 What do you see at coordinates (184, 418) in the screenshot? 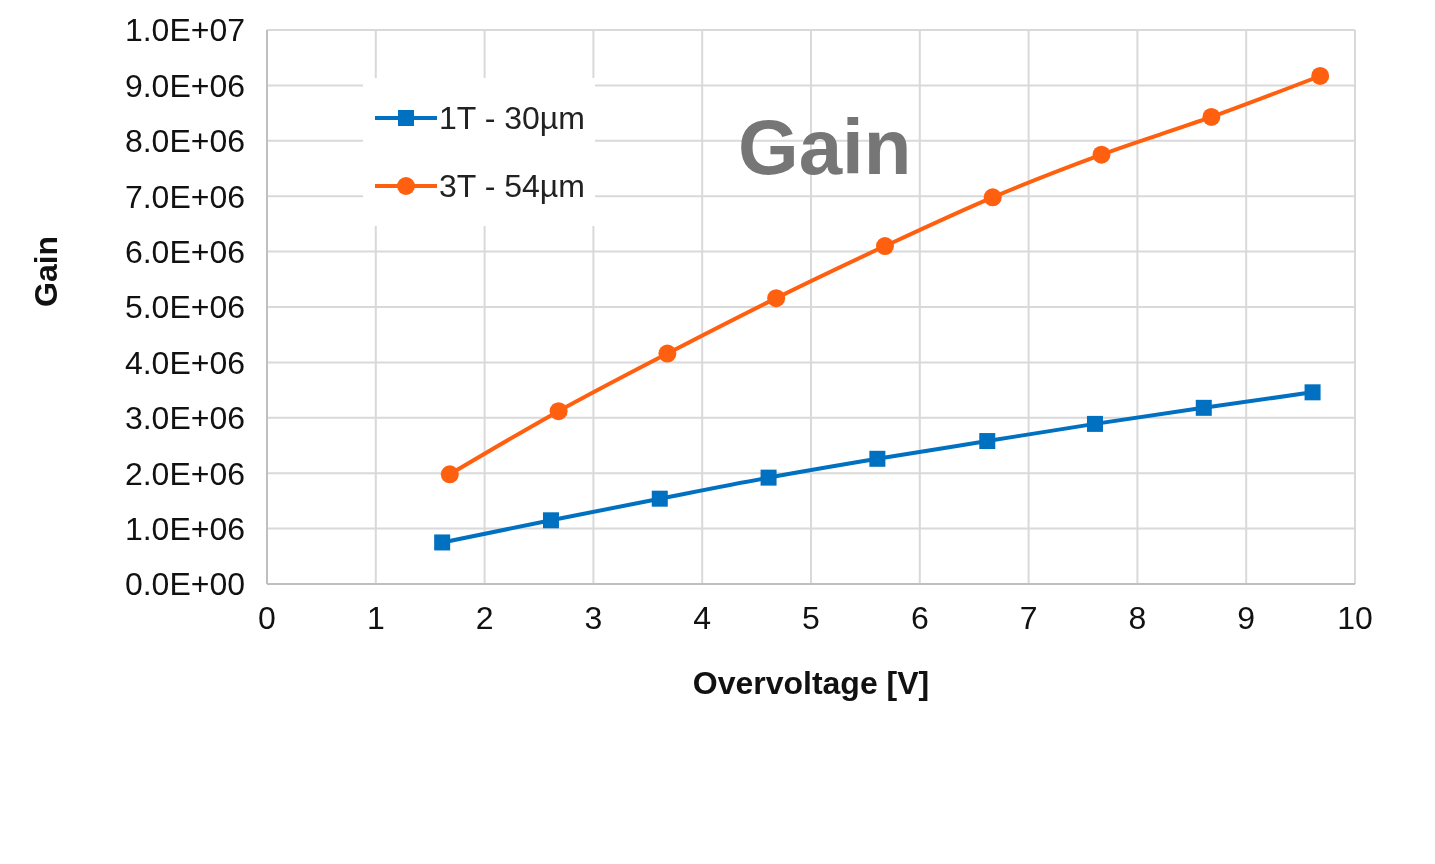
I see `y-tick-label: 3.0E+06` at bounding box center [184, 418].